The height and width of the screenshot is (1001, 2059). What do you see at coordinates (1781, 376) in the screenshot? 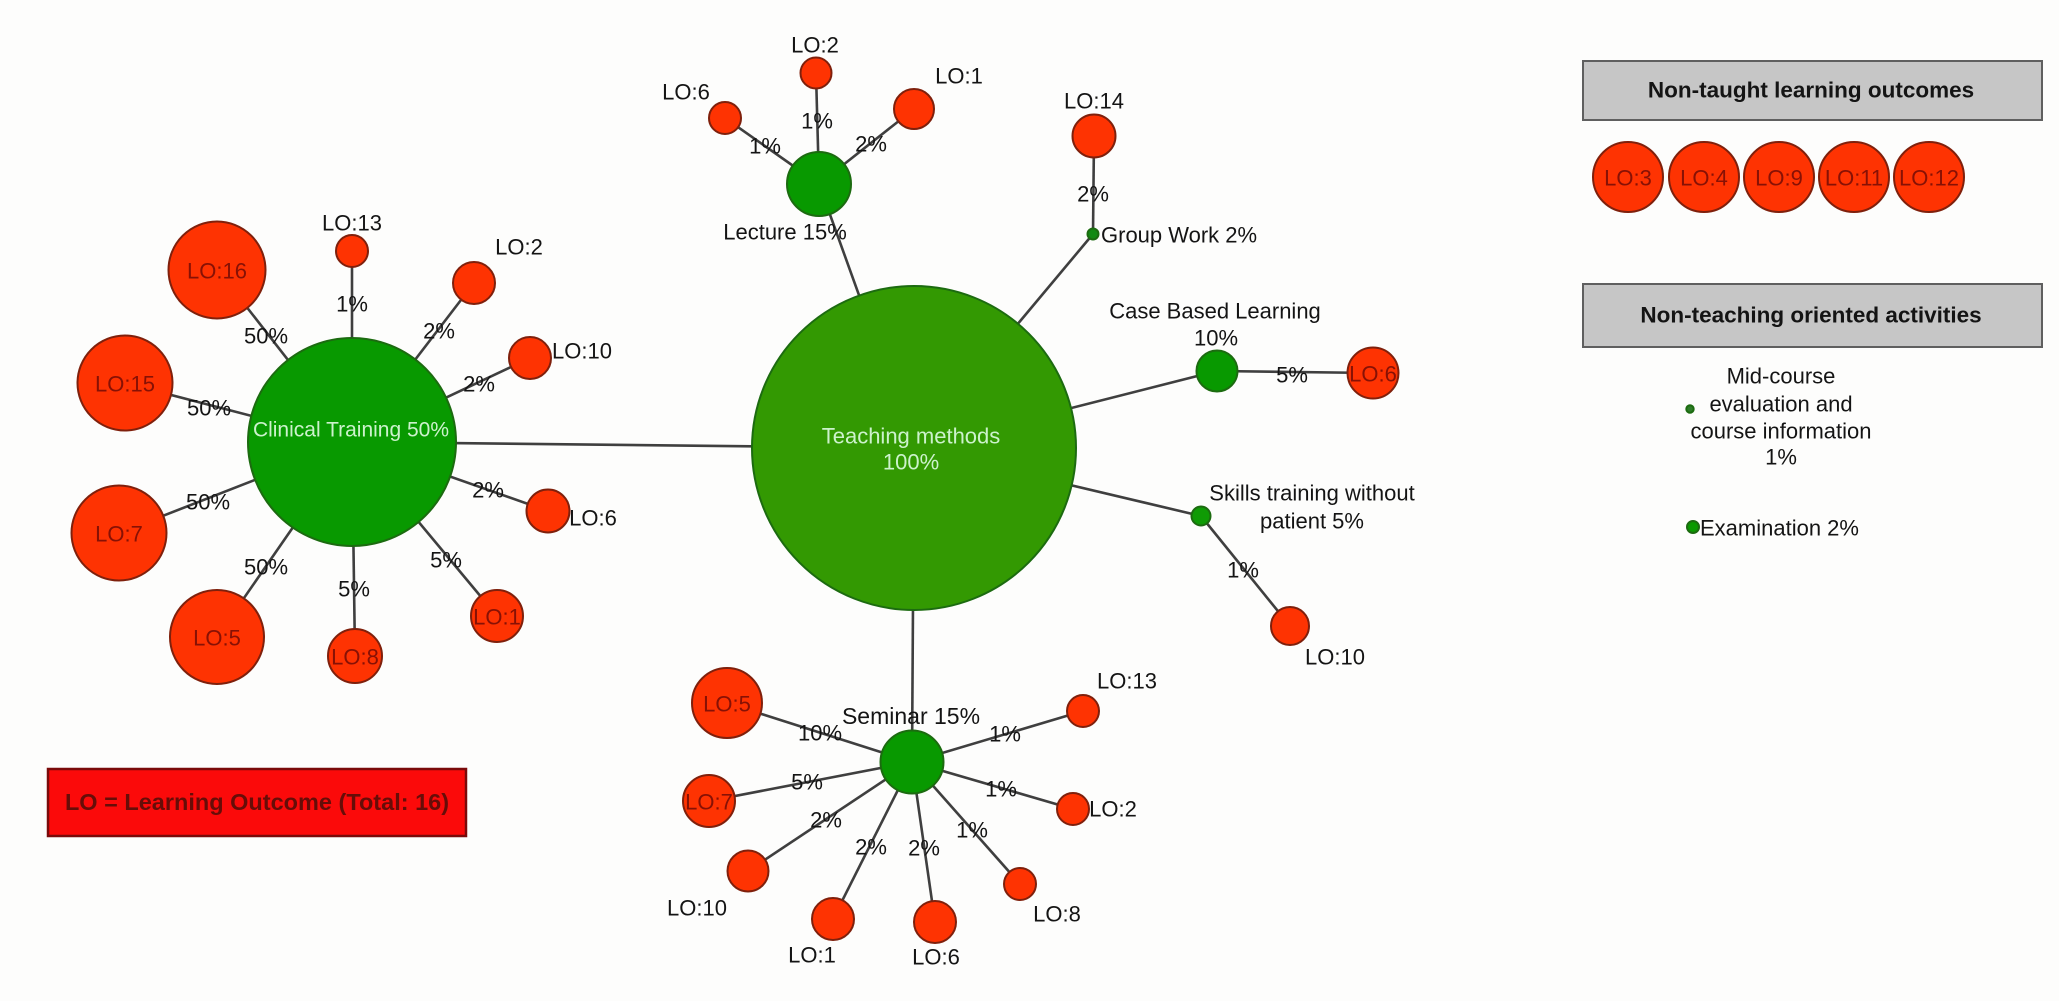
I see `svg-text: Mid-course` at bounding box center [1781, 376].